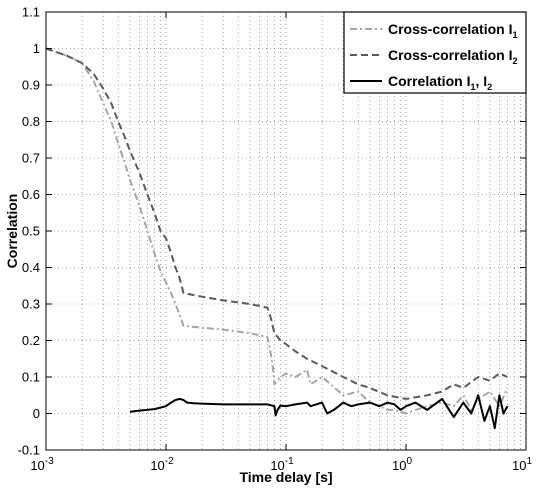  What do you see at coordinates (31, 231) in the screenshot?
I see `y-tick-label: 0.5` at bounding box center [31, 231].